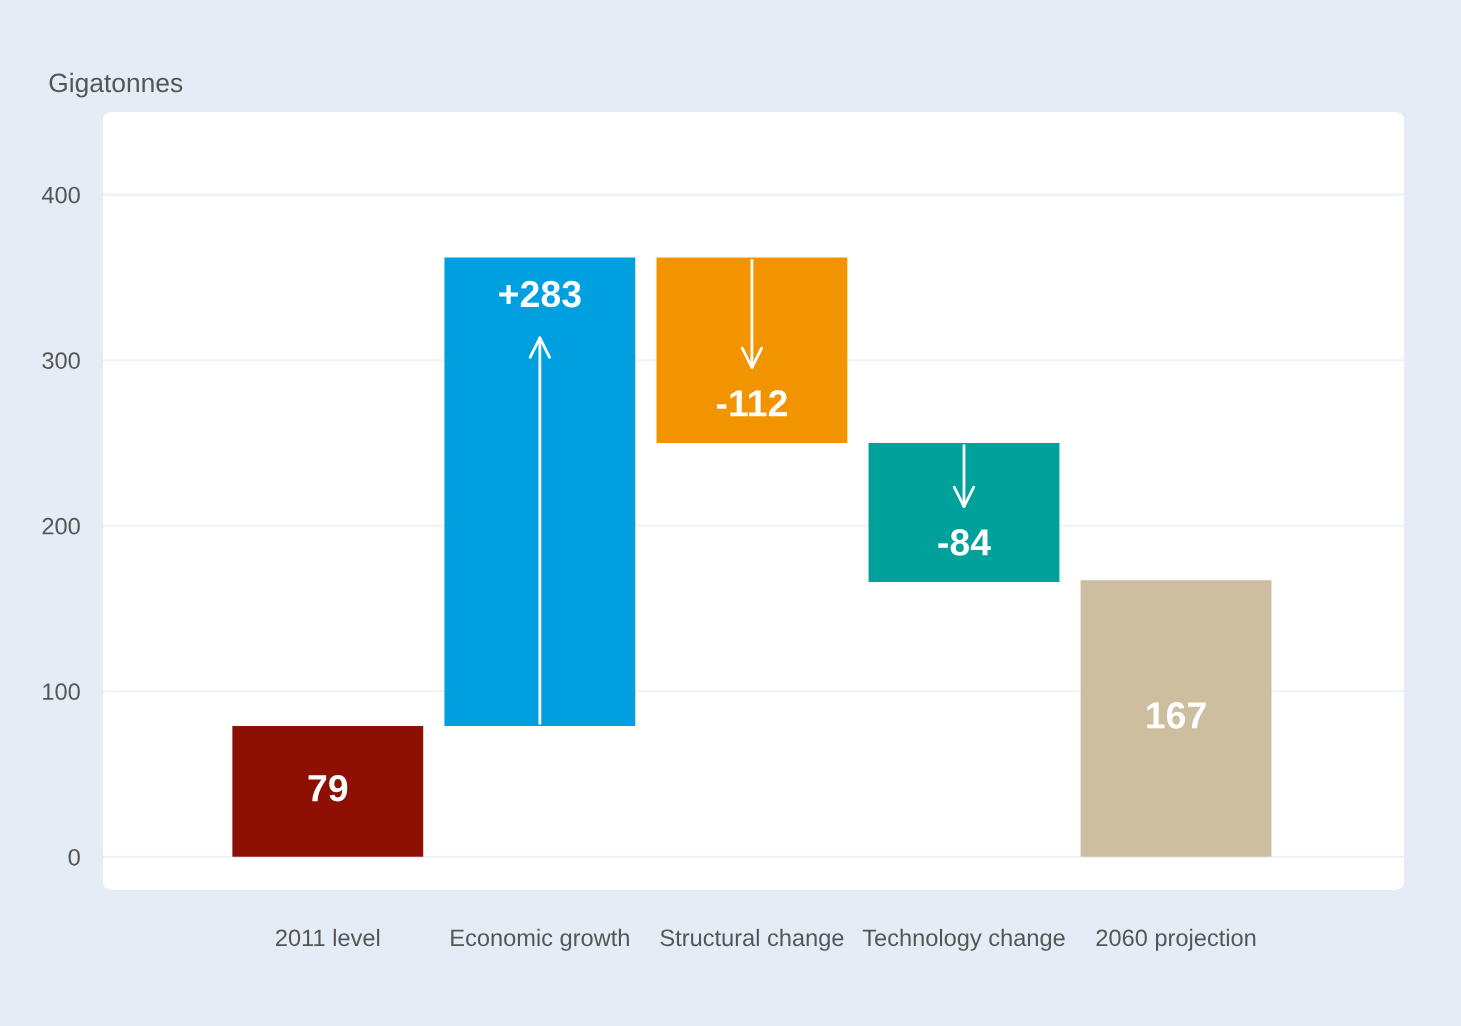 The width and height of the screenshot is (1461, 1026). I want to click on y-tick-label: 300, so click(61, 360).